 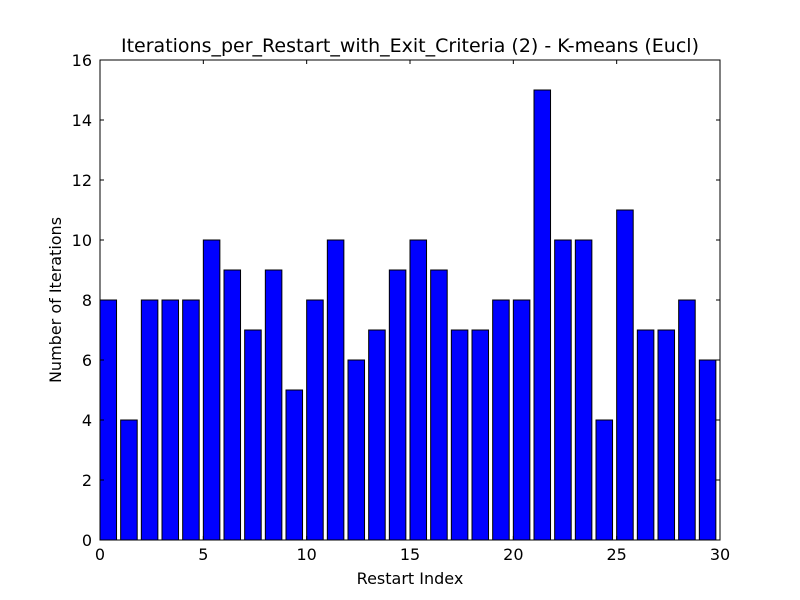 What do you see at coordinates (87, 540) in the screenshot?
I see `y-tick-label: 0` at bounding box center [87, 540].